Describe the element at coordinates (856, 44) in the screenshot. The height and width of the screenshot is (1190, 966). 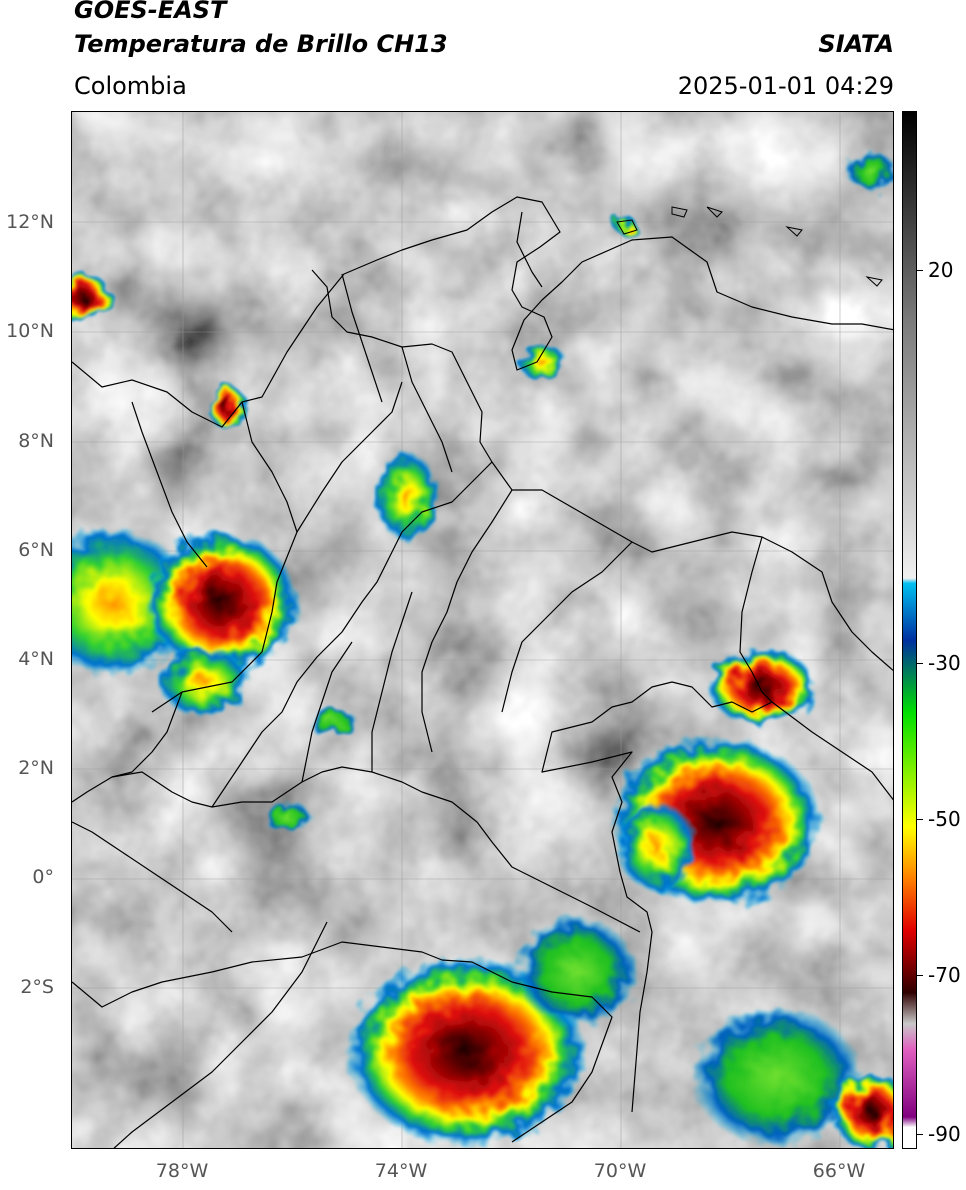
I see `organization-label: SIATA` at that location.